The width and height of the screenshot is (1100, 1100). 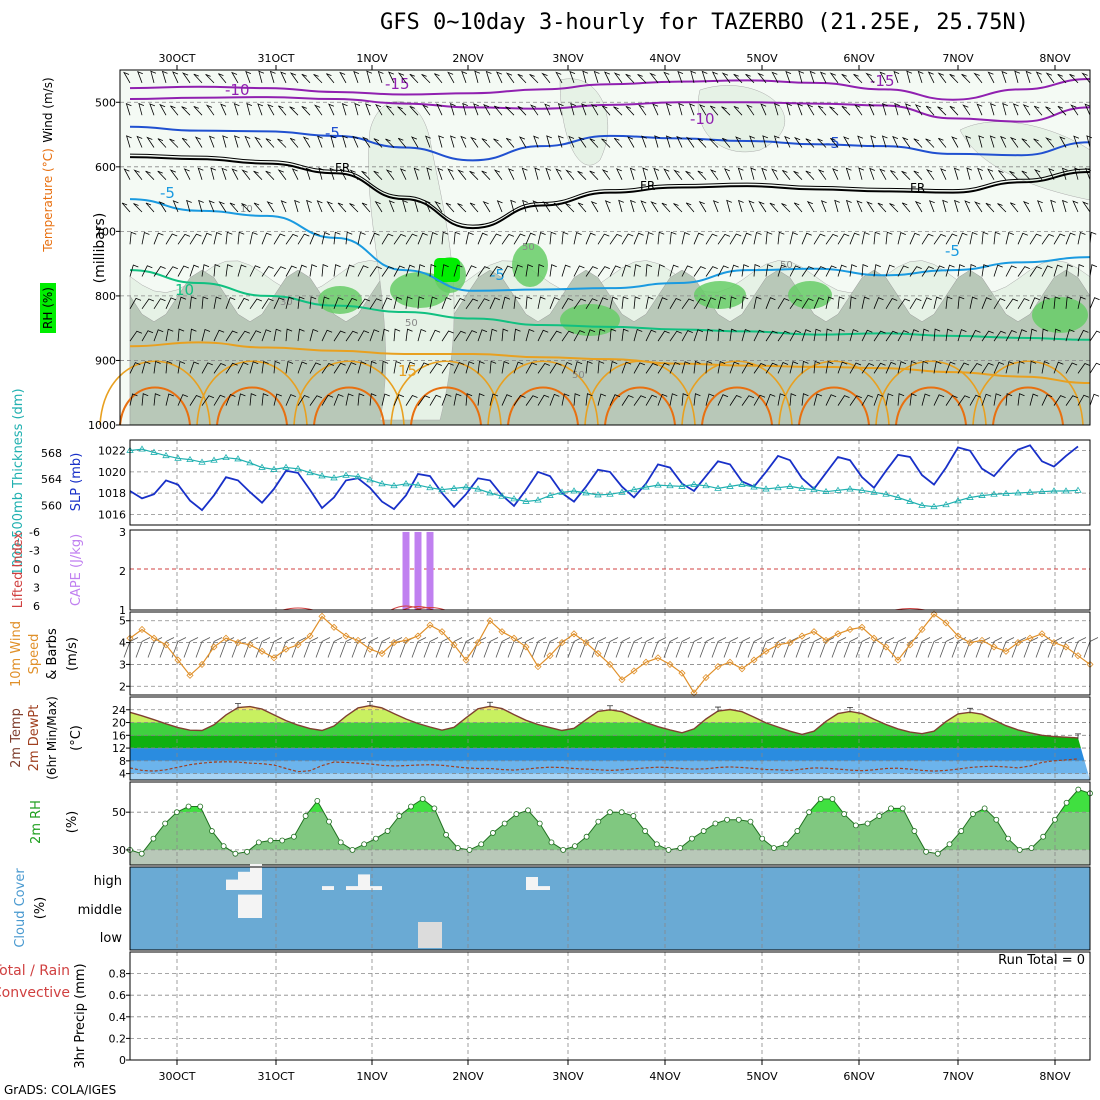 I want to click on x-label-top-6: 5NOV, so click(x=762, y=58).